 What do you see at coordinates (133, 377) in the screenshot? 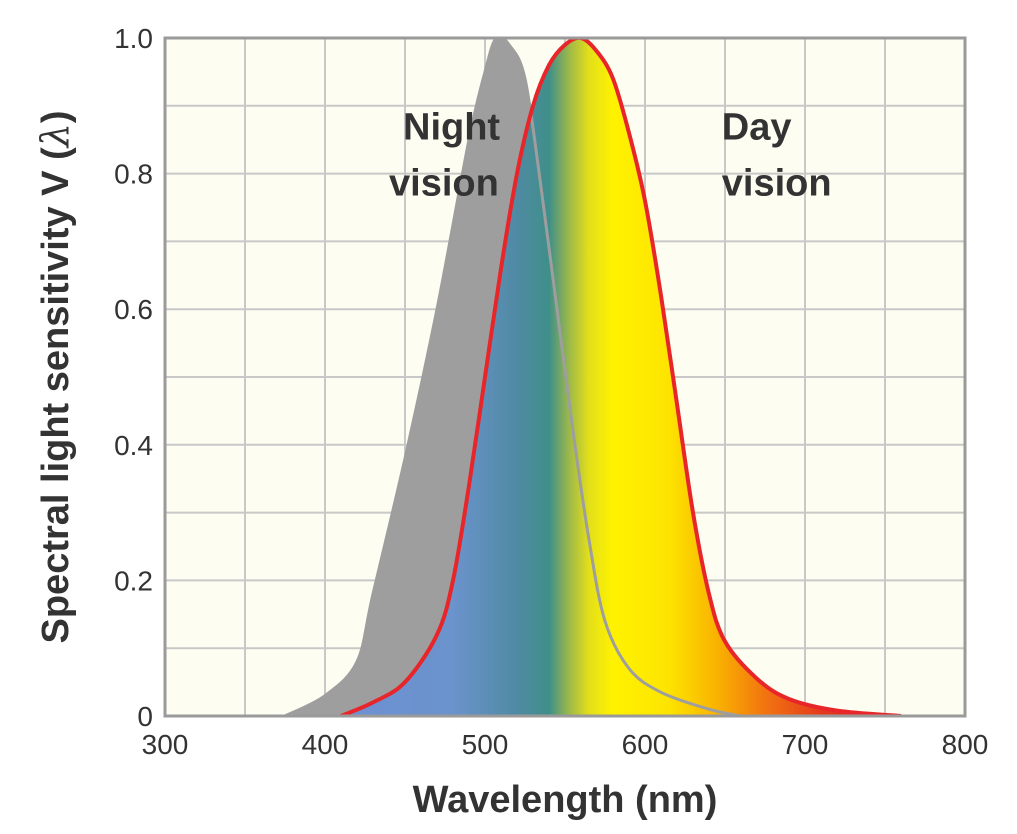
I see `y-axis-ticks: 0 0.2 0.4 0.6 0.8 1.0` at bounding box center [133, 377].